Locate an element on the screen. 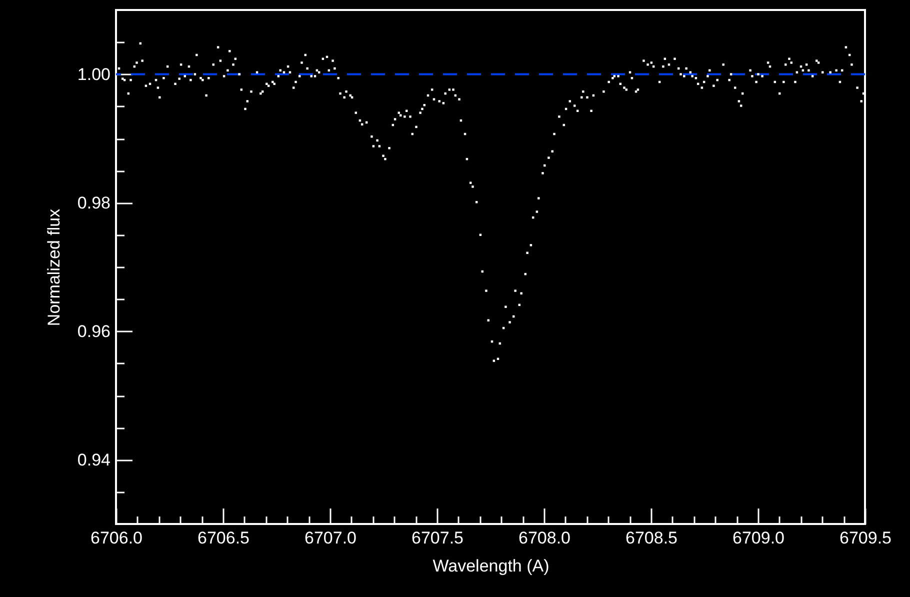 This screenshot has height=597, width=910. y-axis-title: Normalized flux is located at coordinates (54, 267).